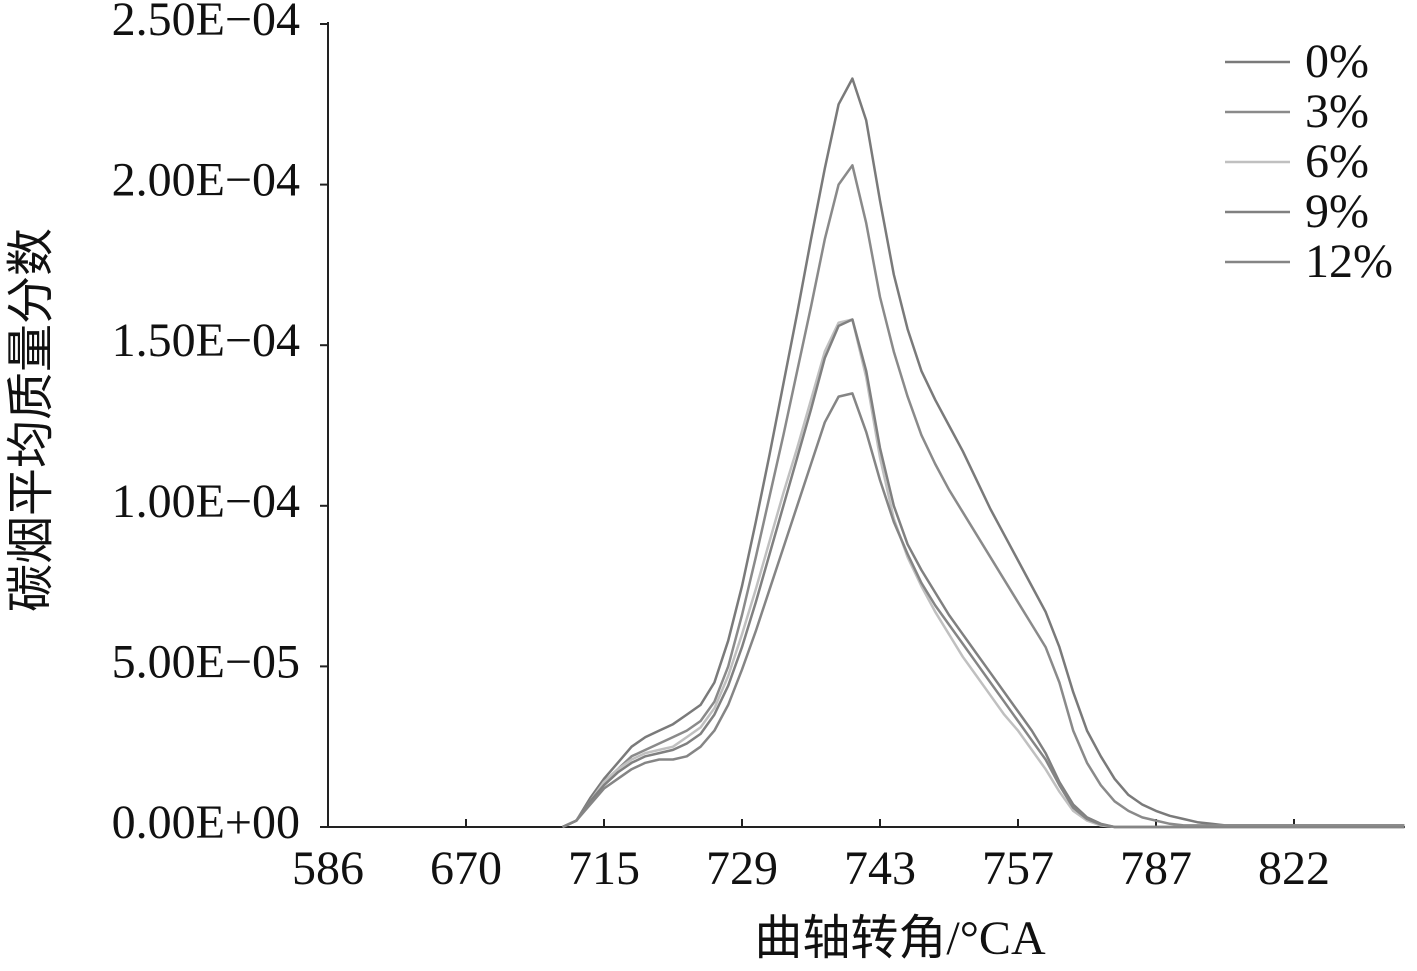  What do you see at coordinates (1337, 61) in the screenshot?
I see `legend-label: 0%` at bounding box center [1337, 61].